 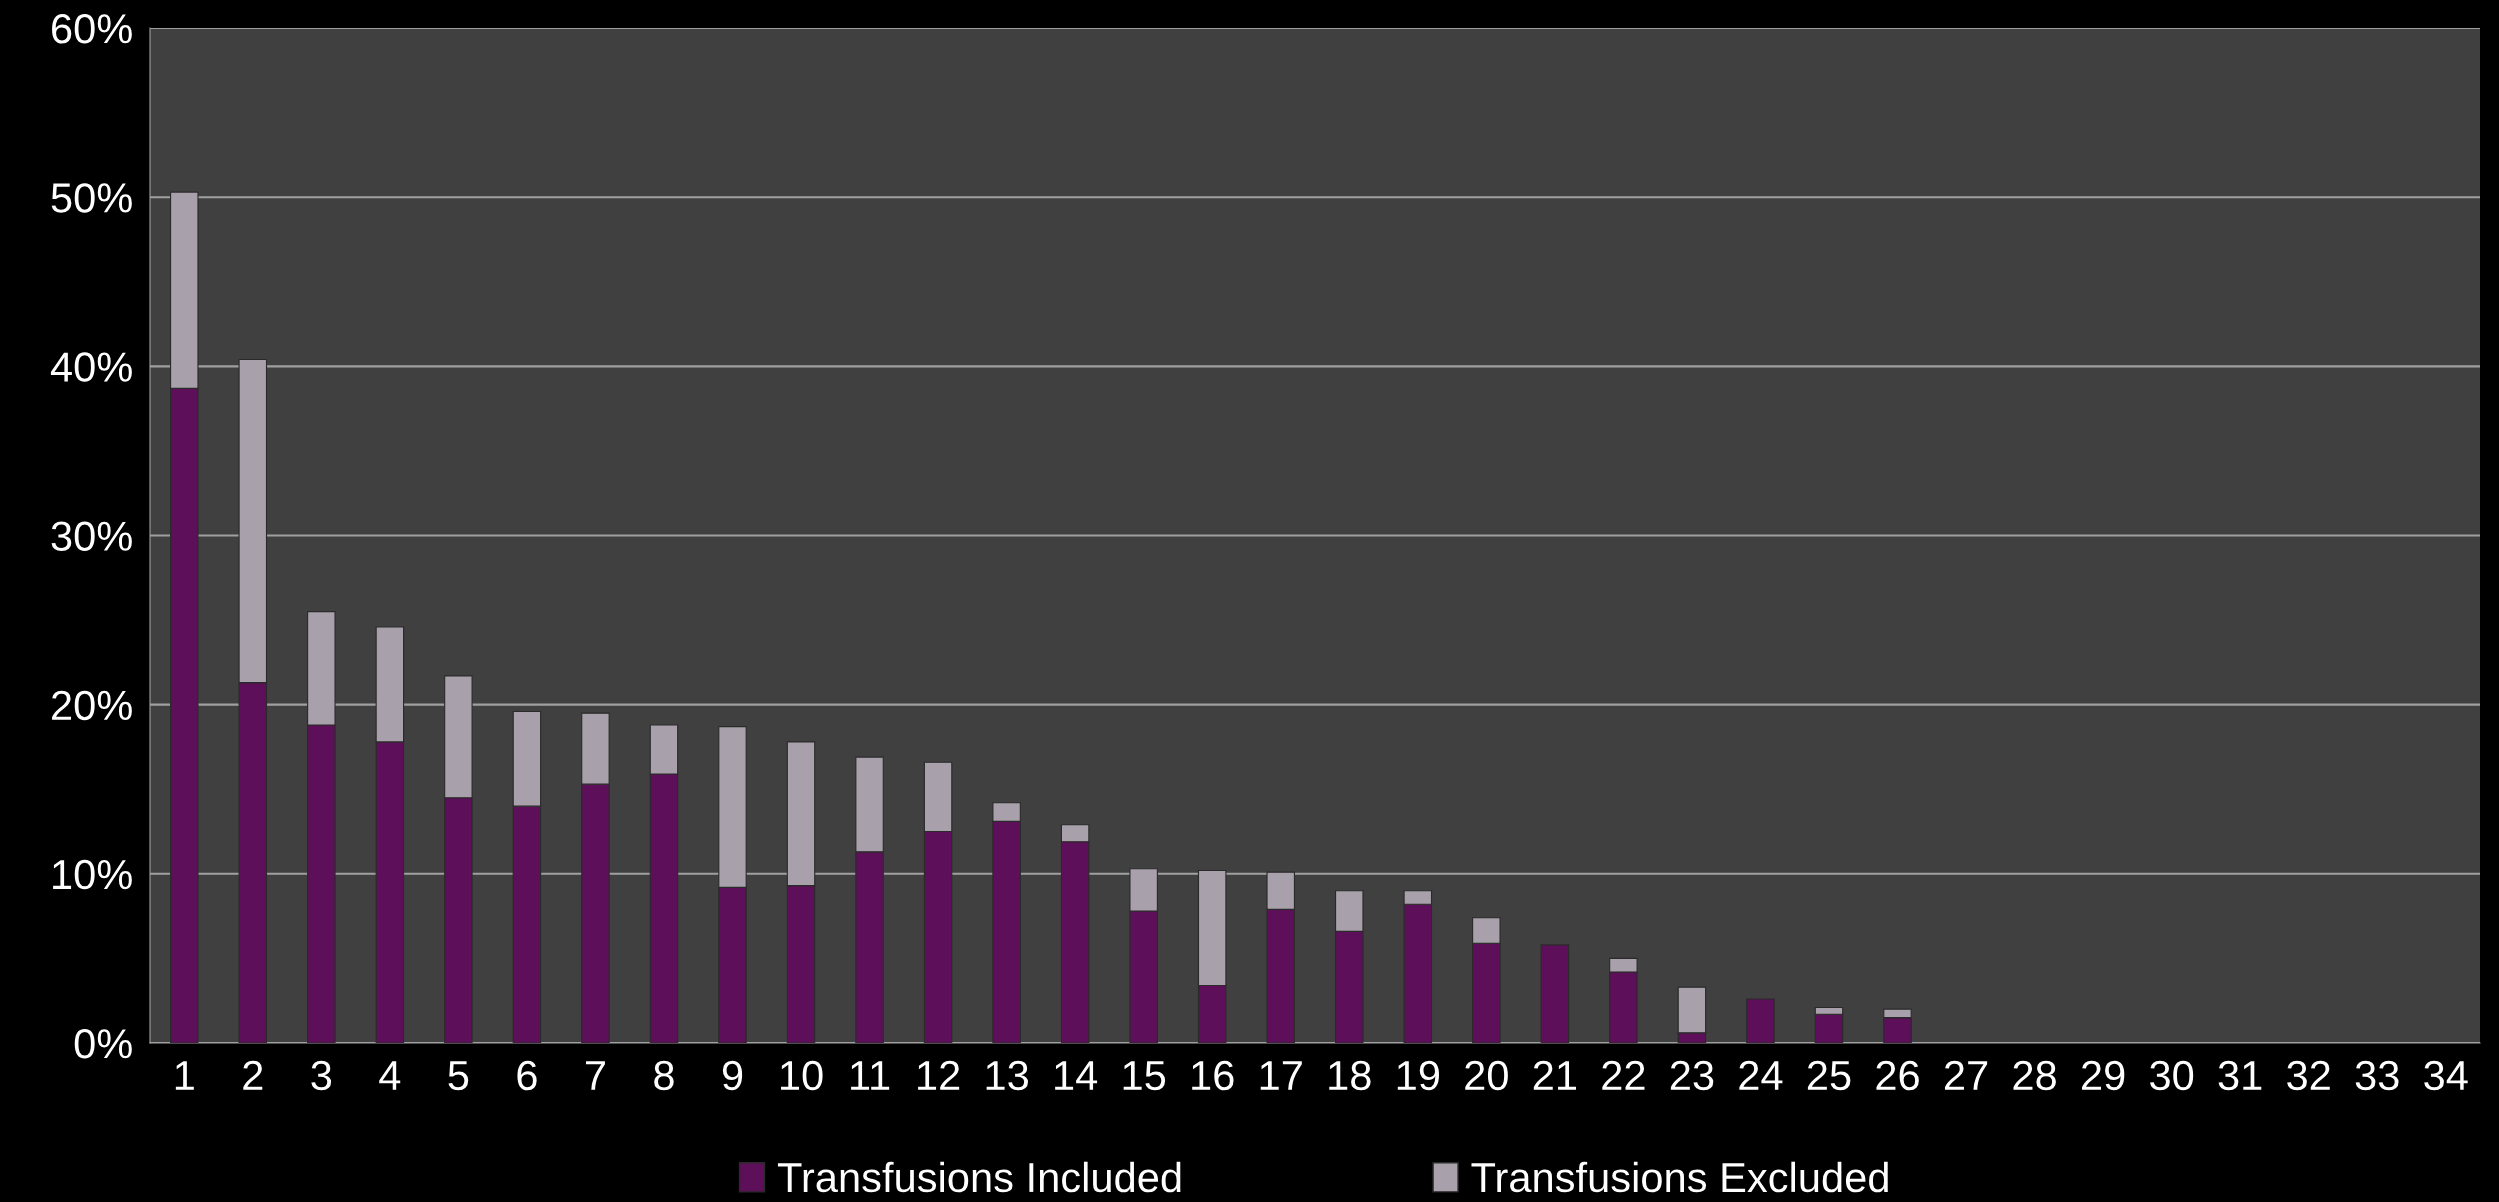 I want to click on x-tick-label: 31, so click(x=2240, y=1075).